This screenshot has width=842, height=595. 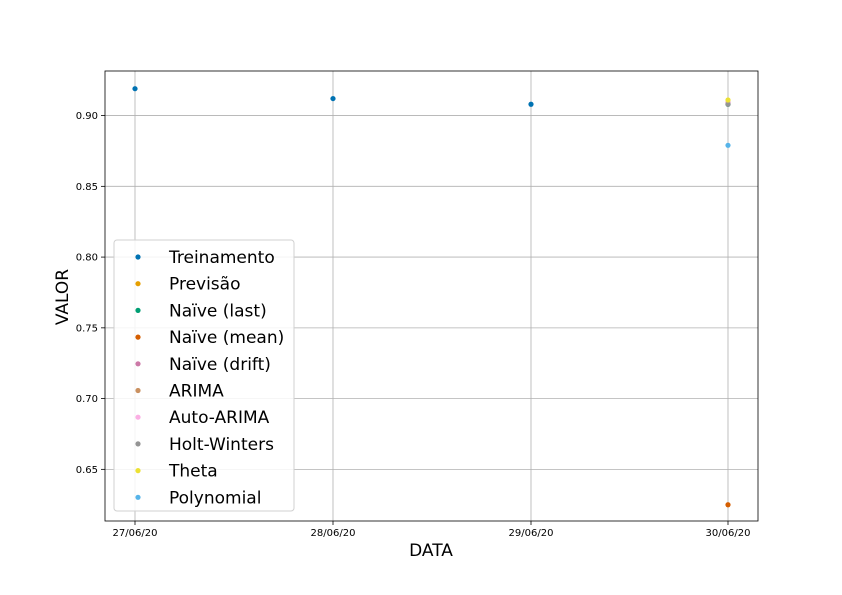 What do you see at coordinates (196, 392) in the screenshot?
I see `legend-label: ARIMA` at bounding box center [196, 392].